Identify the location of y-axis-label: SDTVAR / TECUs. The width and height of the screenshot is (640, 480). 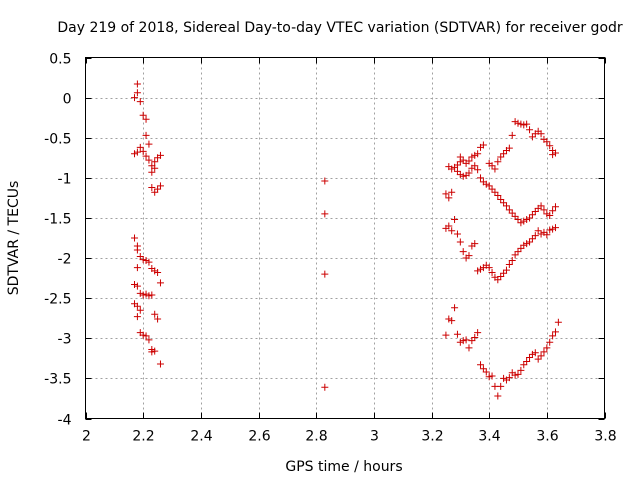
(14, 238).